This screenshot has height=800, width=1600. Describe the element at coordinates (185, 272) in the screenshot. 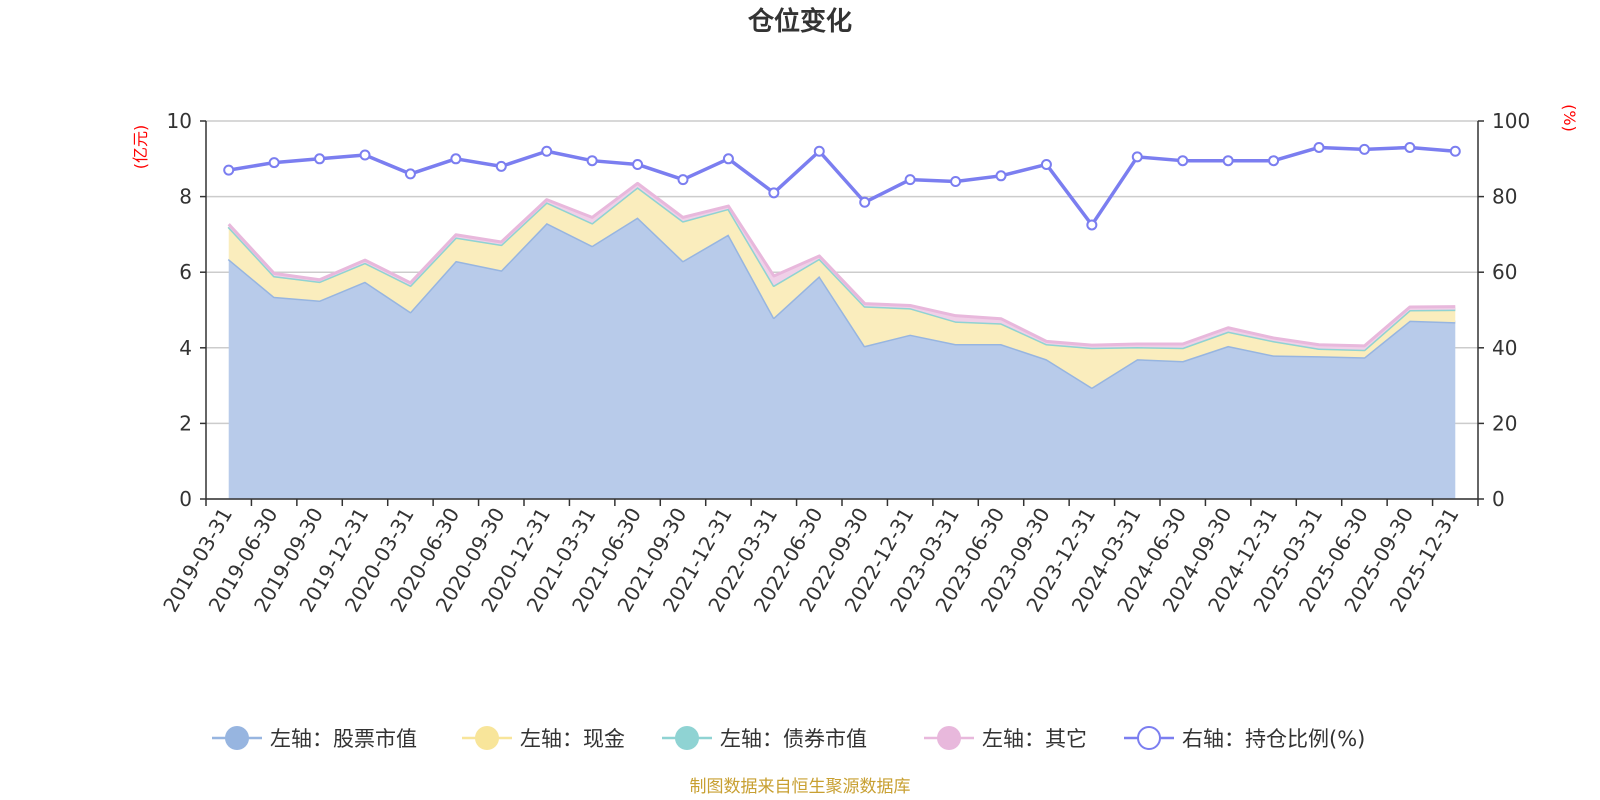

I see `left-tick-label: 6` at that location.